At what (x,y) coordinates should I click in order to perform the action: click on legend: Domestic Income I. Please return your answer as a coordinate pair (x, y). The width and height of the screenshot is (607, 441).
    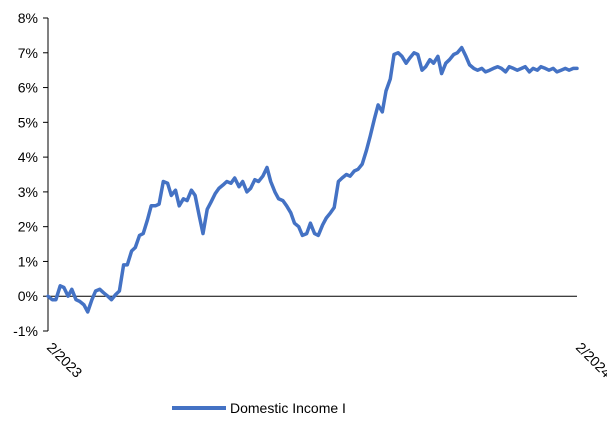
    Looking at the image, I should click on (259, 408).